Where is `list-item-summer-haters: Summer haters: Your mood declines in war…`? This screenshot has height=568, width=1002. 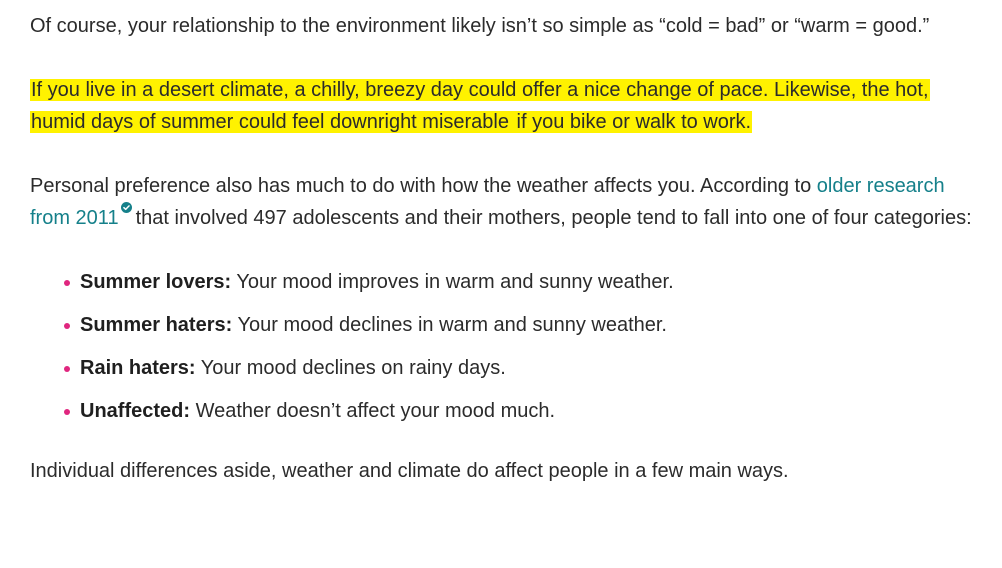 list-item-summer-haters: Summer haters: Your mood declines in war… is located at coordinates (520, 325).